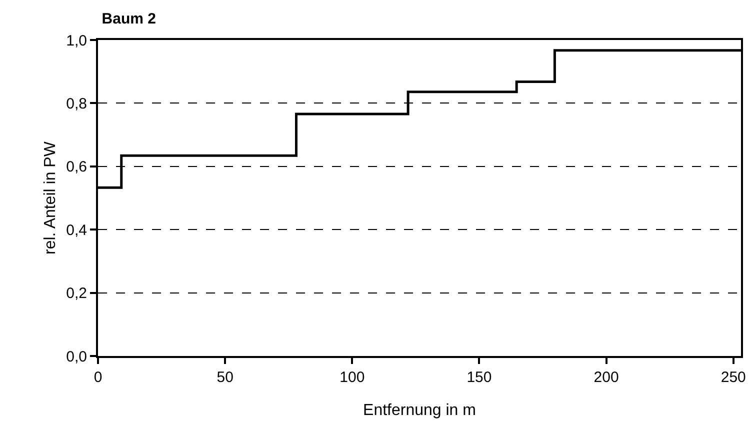 This screenshot has height=434, width=754. What do you see at coordinates (606, 377) in the screenshot?
I see `x-tick-label: 200` at bounding box center [606, 377].